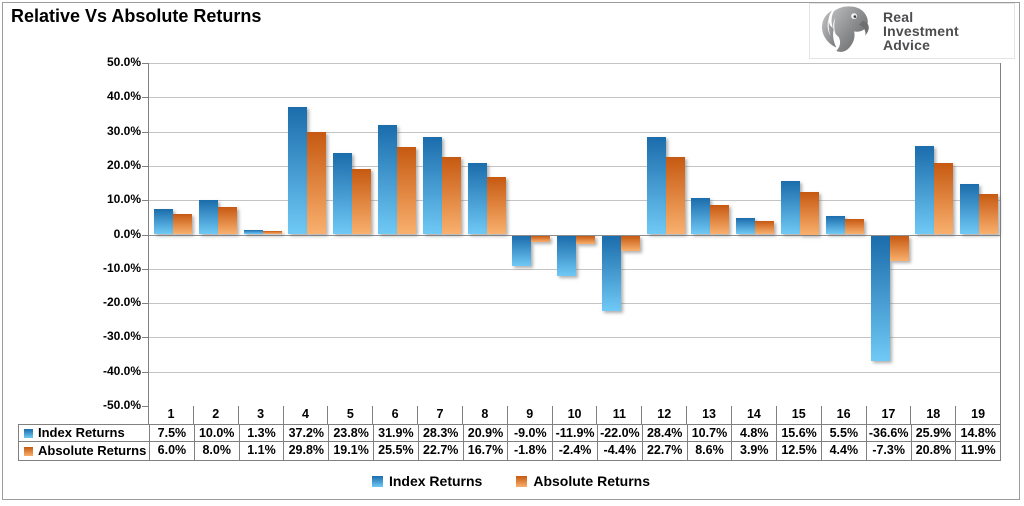  I want to click on legend-item-index-returns: Index Returns, so click(426, 481).